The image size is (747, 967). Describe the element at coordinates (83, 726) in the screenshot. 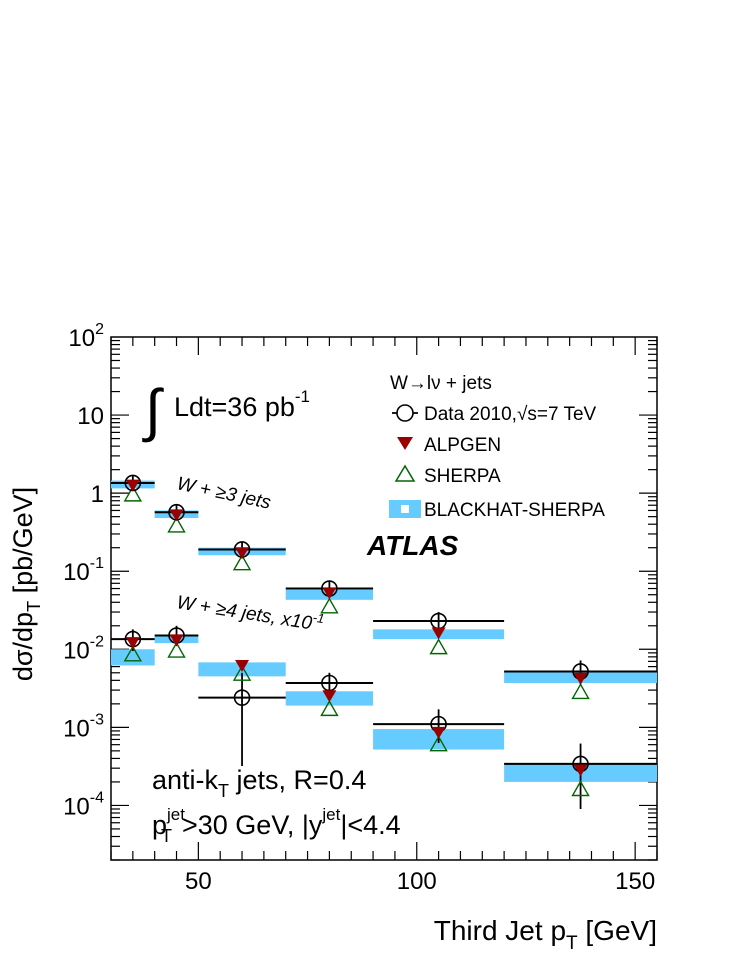

I see `y-tick-label: 10⁻³` at that location.